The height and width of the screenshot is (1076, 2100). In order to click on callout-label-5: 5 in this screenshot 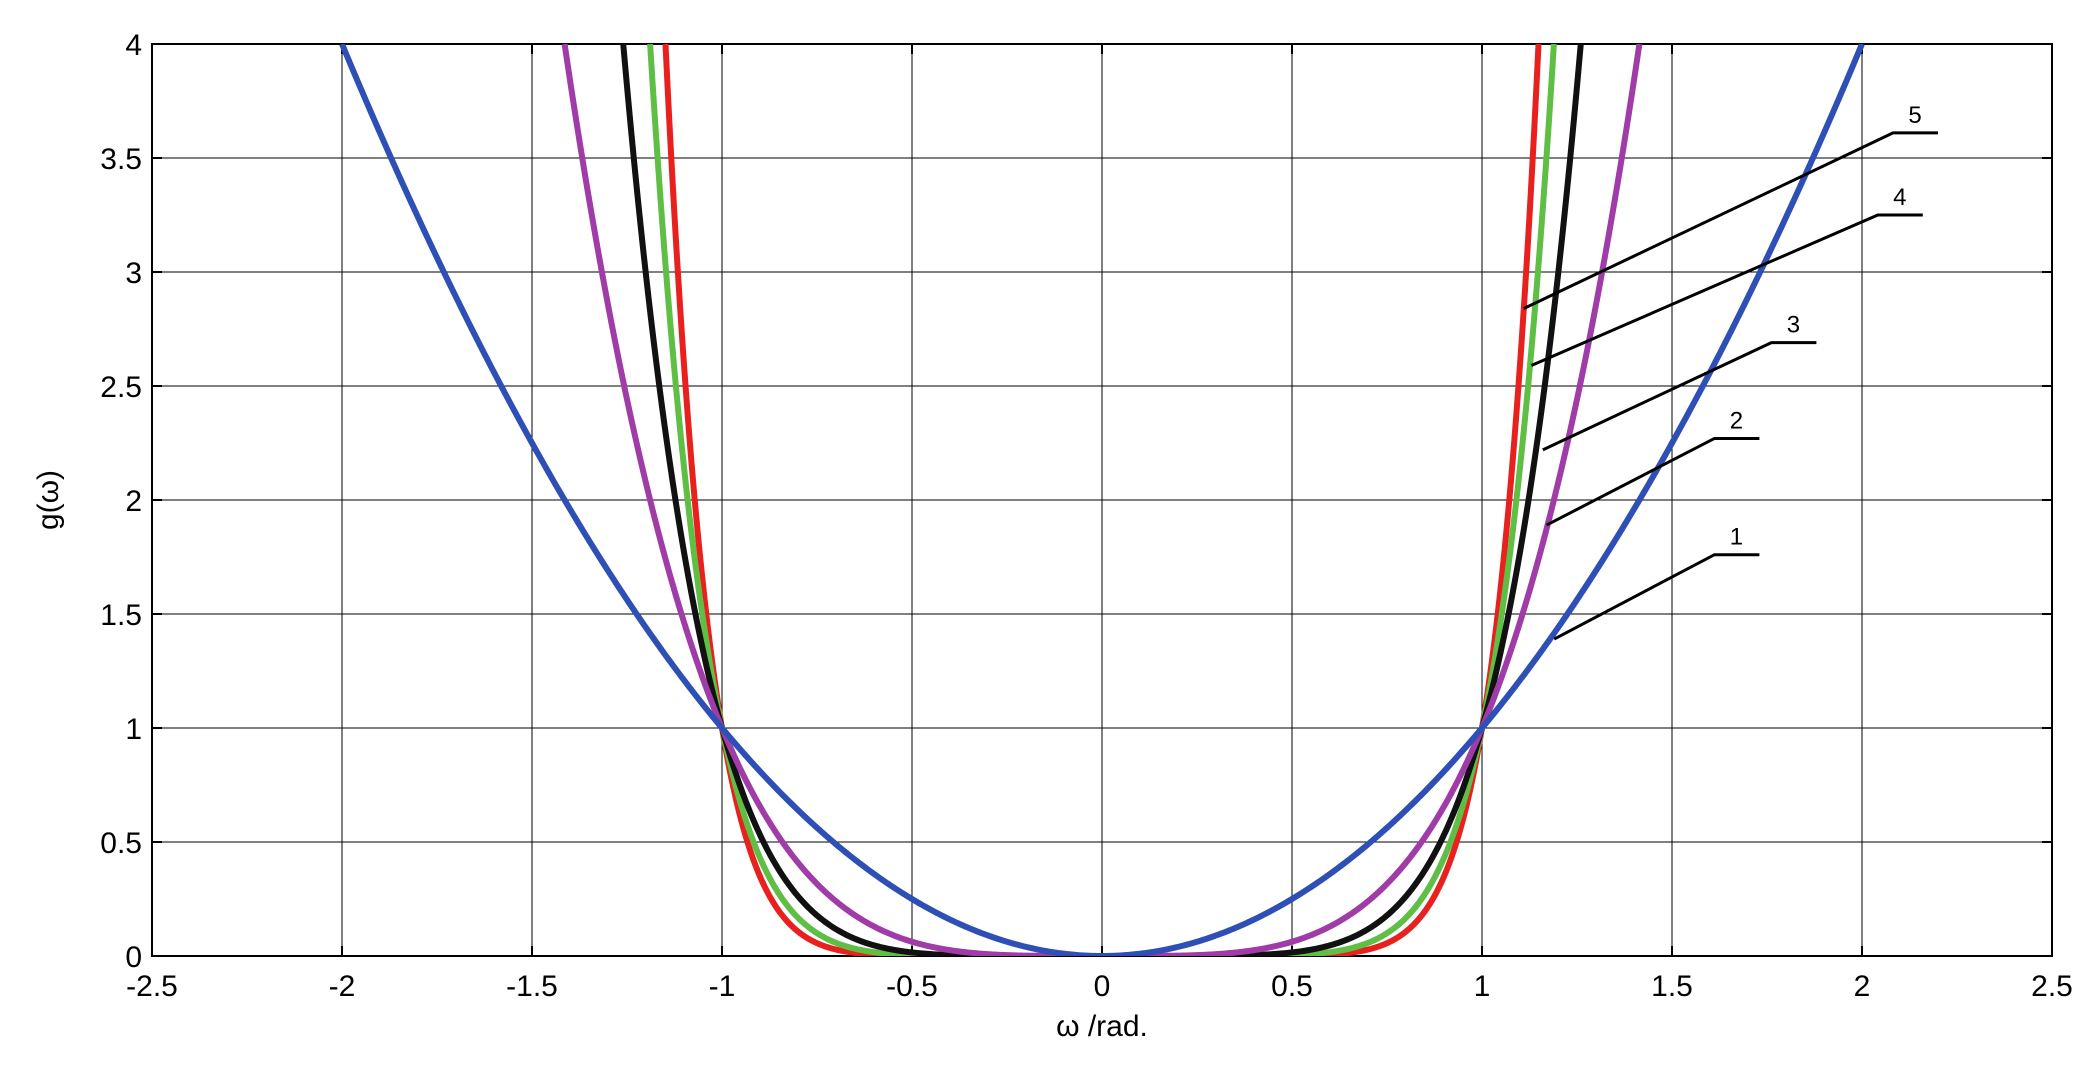, I will do `click(1914, 115)`.